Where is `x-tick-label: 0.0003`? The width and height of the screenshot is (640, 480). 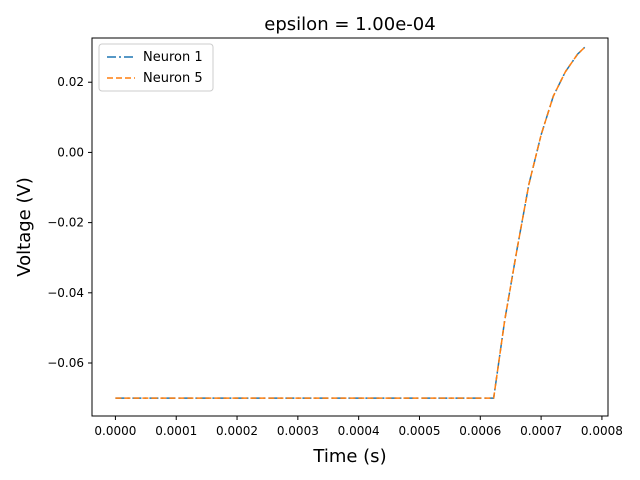 x-tick-label: 0.0003 is located at coordinates (298, 431).